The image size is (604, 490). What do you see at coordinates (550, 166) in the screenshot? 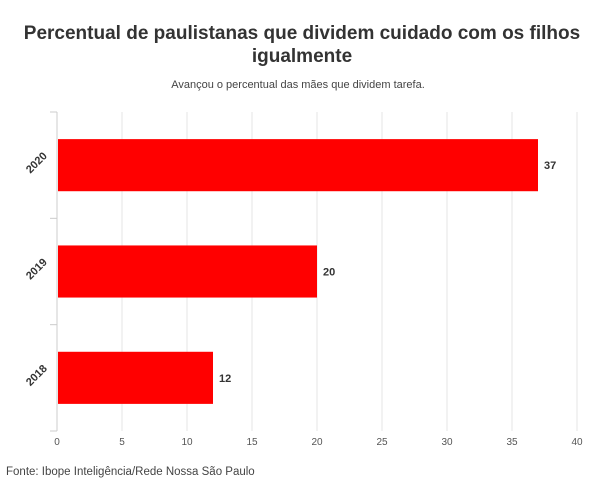
I see `data-label: 37` at bounding box center [550, 166].